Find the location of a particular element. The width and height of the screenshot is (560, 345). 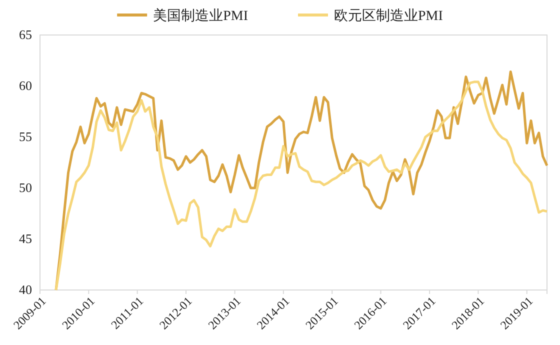

legend-label: 美国制造业PMI is located at coordinates (200, 16).